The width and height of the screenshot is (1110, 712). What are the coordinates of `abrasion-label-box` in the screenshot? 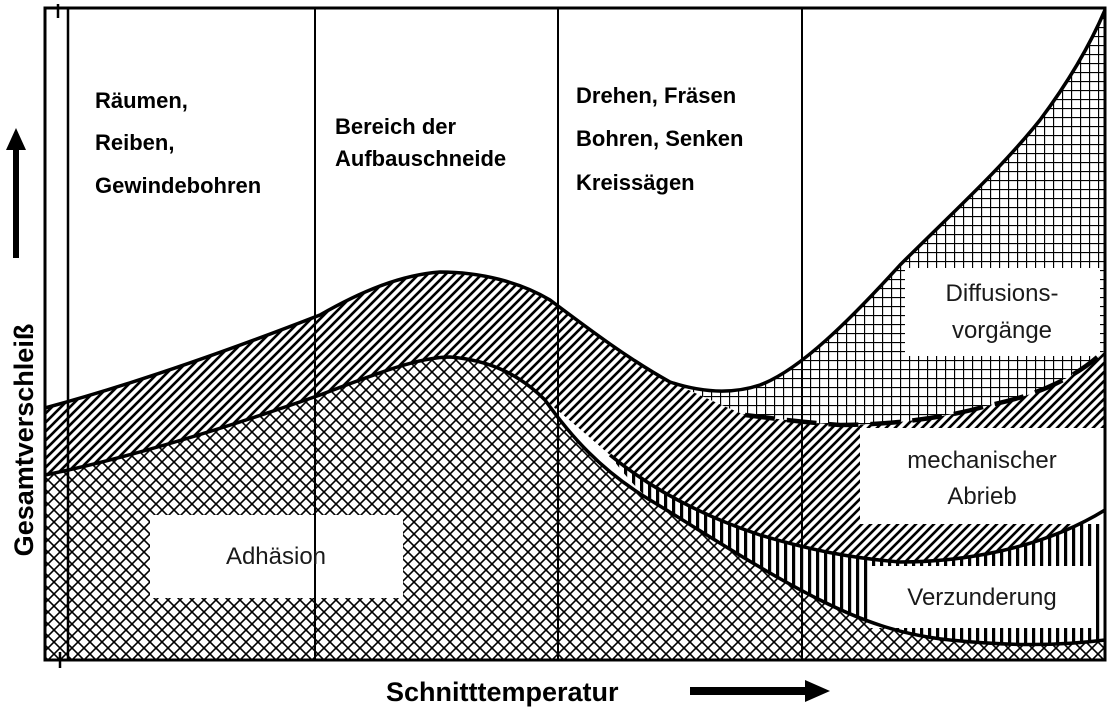 It's located at (982, 476).